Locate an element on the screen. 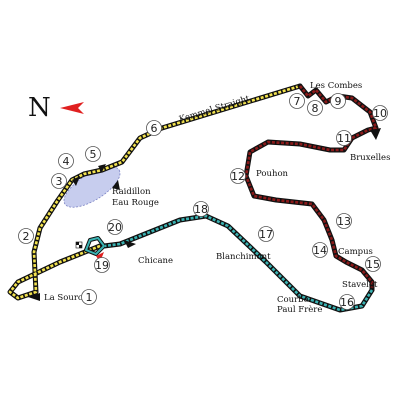  eau-rouge-pointer-icon is located at coordinates (116, 185).